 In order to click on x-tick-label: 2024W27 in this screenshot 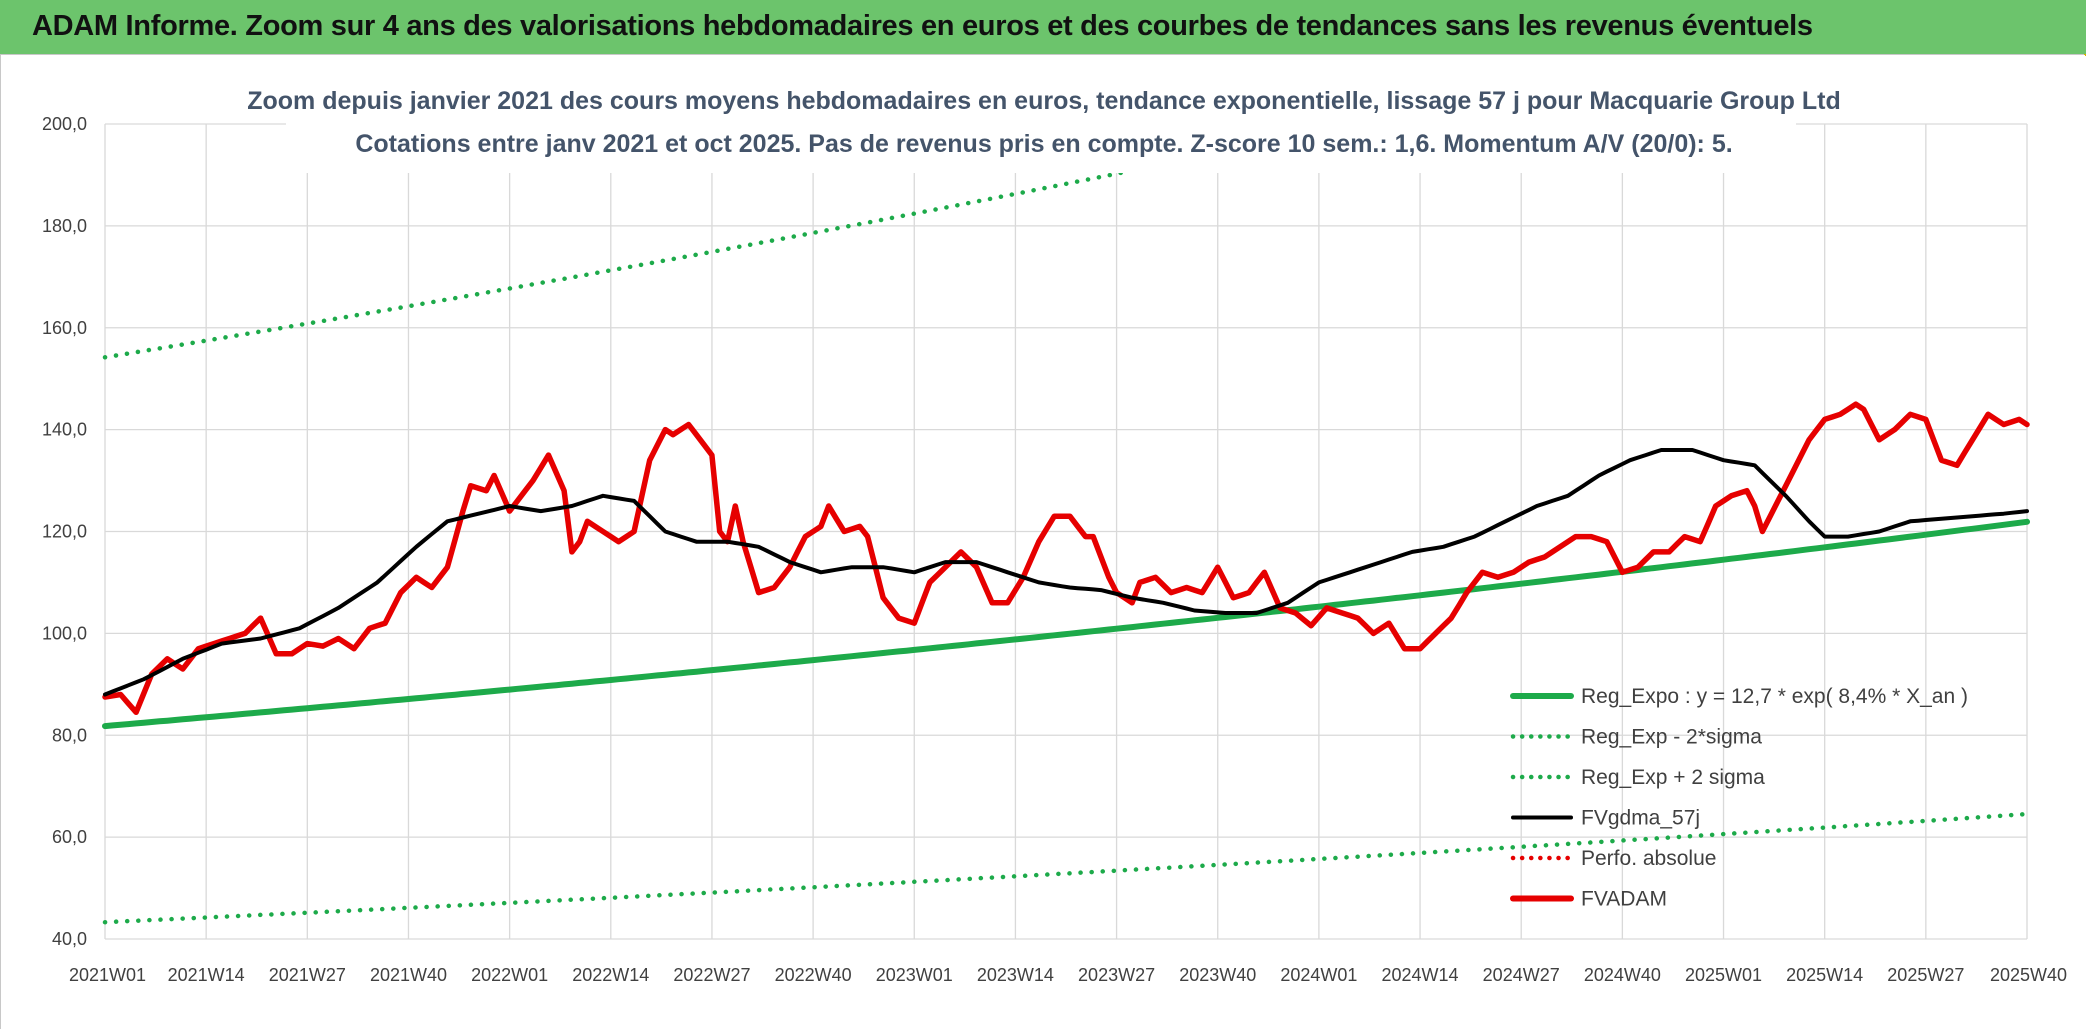, I will do `click(1521, 975)`.